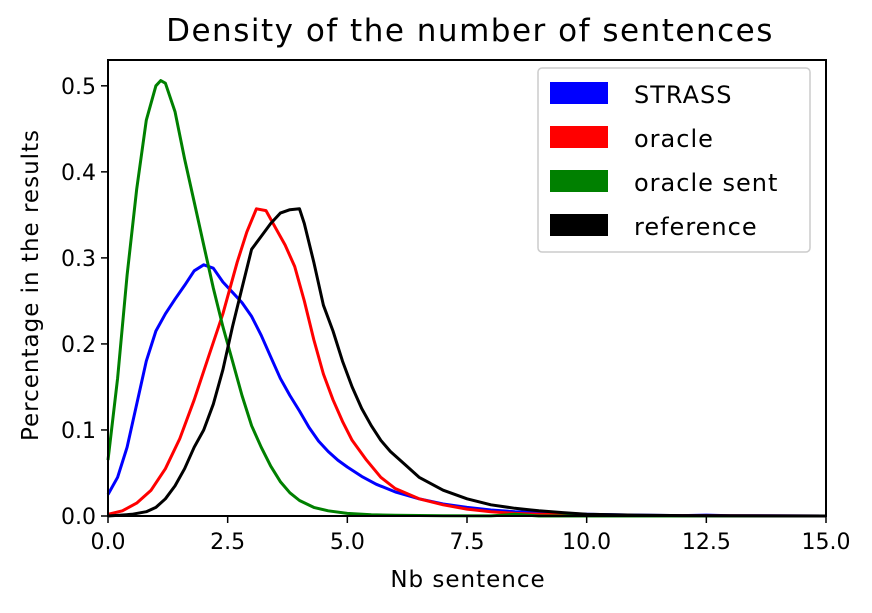  Describe the element at coordinates (78, 173) in the screenshot. I see `y-tick-label: 0.4` at that location.